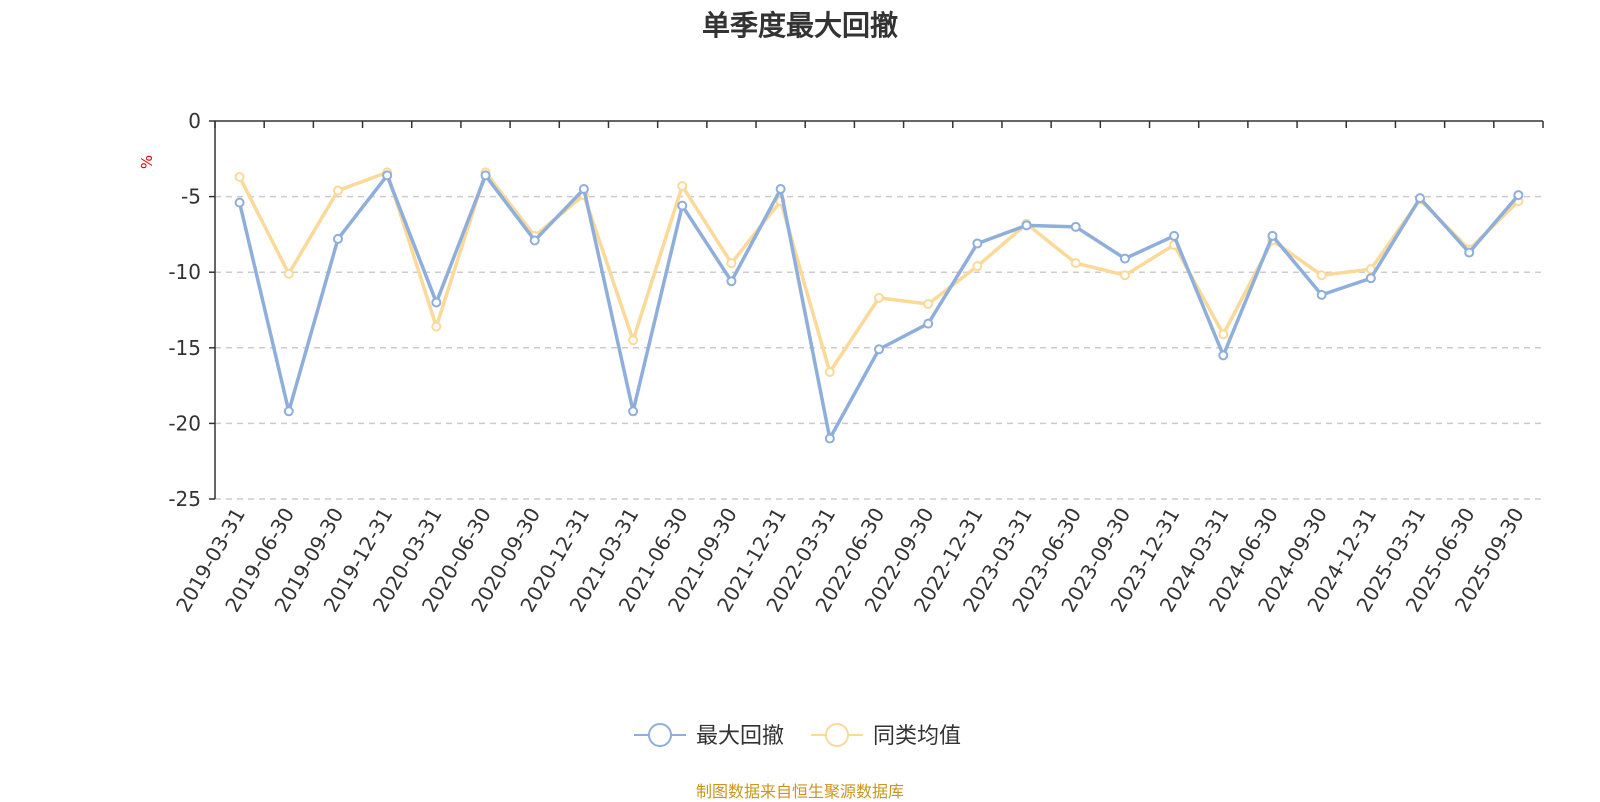 Image resolution: width=1600 pixels, height=802 pixels. Describe the element at coordinates (799, 791) in the screenshot. I see `source-note: 制图数据来自恒生聚源数据库` at that location.